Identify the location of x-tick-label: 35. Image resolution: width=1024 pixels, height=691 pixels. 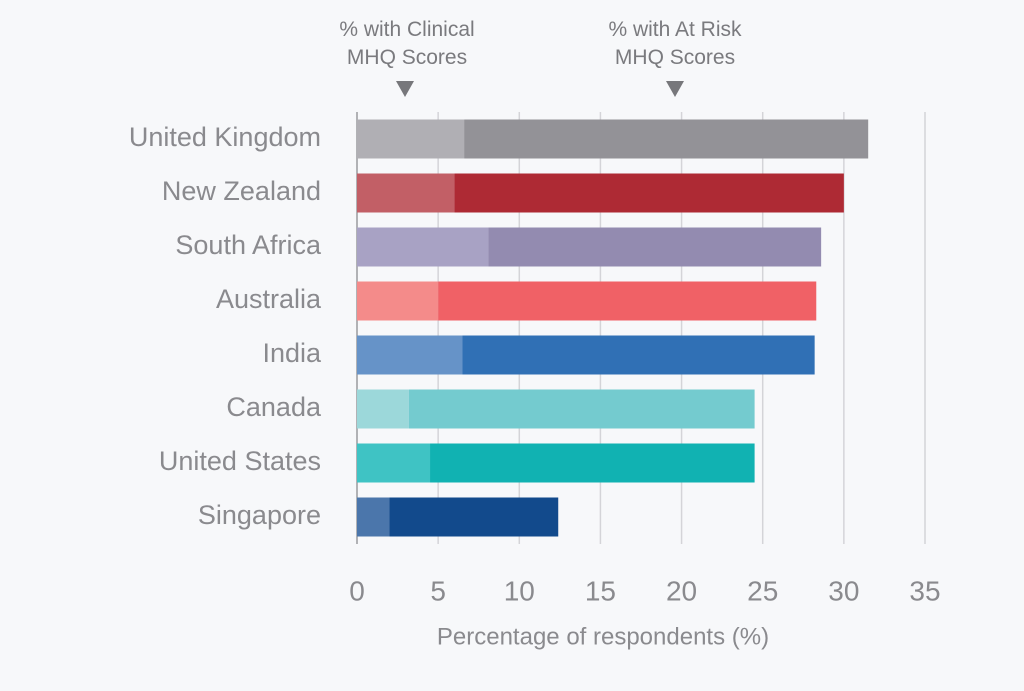
(924, 590).